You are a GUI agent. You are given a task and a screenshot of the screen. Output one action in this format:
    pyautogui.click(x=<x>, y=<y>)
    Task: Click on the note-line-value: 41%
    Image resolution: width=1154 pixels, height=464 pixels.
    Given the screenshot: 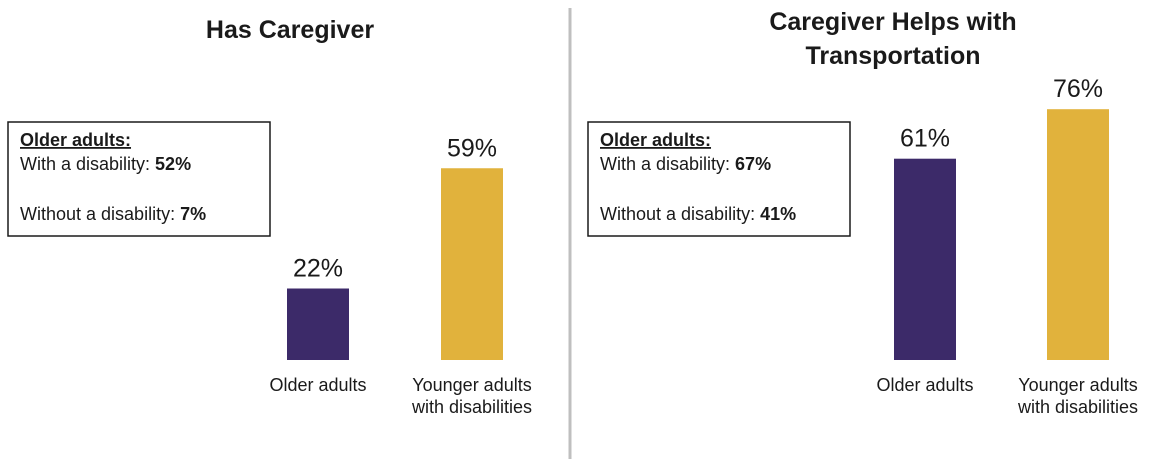 What is the action you would take?
    pyautogui.click(x=778, y=214)
    